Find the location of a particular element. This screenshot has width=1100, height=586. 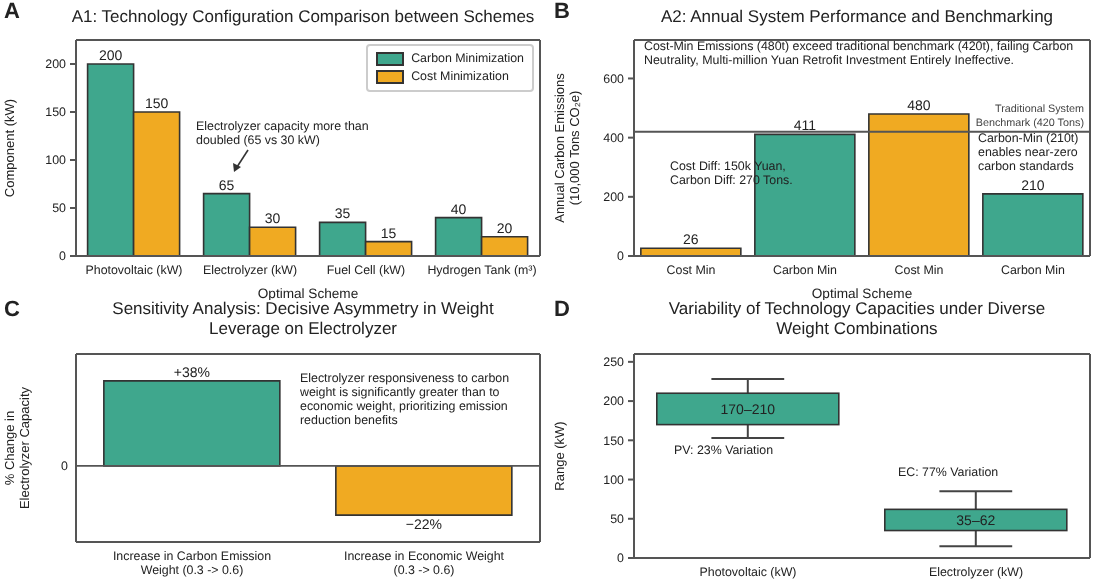

text: D is located at coordinates (562, 310).